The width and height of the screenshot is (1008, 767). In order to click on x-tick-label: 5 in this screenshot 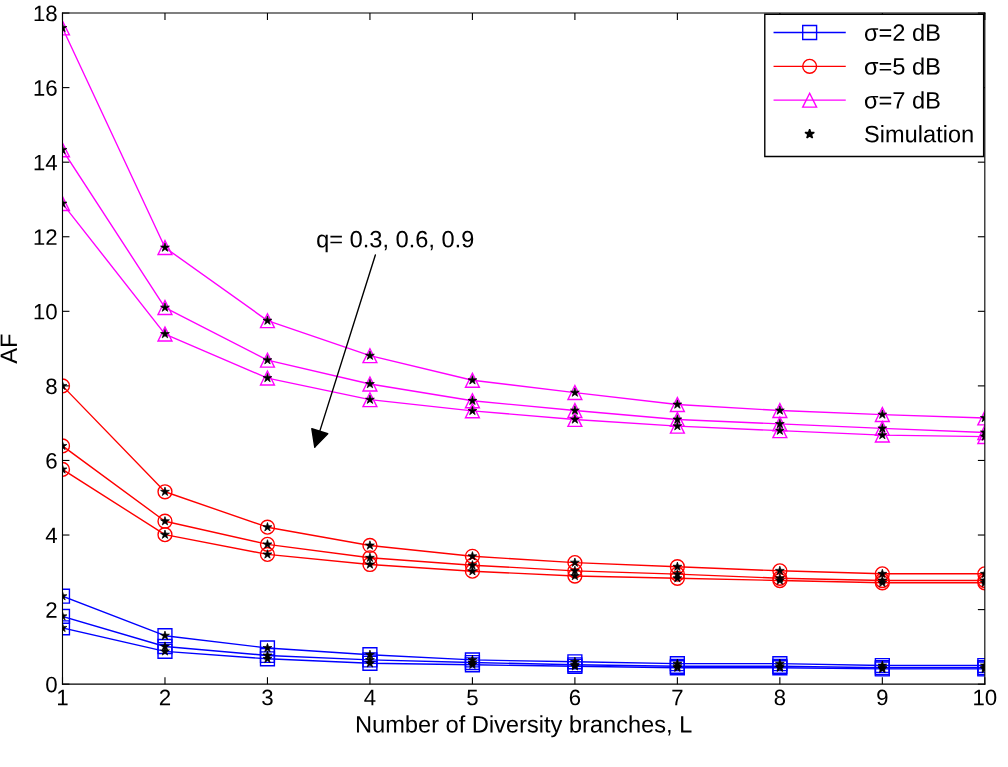, I will do `click(472, 697)`.